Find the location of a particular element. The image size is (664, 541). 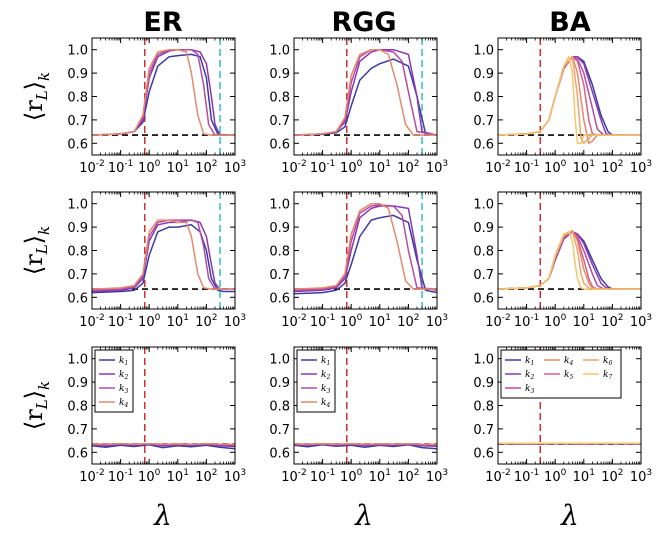

y-label-close: ⟩ is located at coordinates (34, 239).